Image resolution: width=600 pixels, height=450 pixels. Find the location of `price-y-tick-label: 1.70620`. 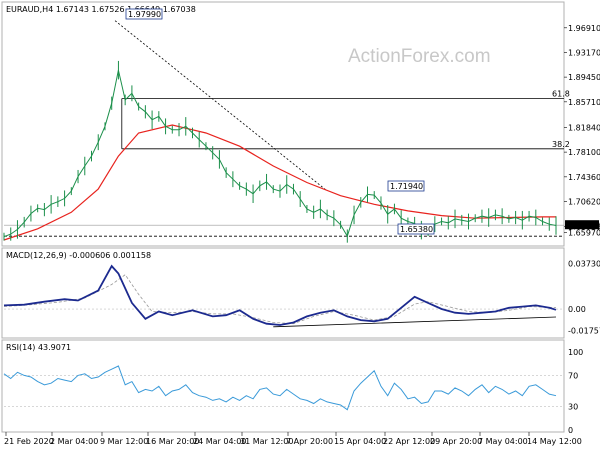

price-y-tick-label: 1.70620 is located at coordinates (584, 202).